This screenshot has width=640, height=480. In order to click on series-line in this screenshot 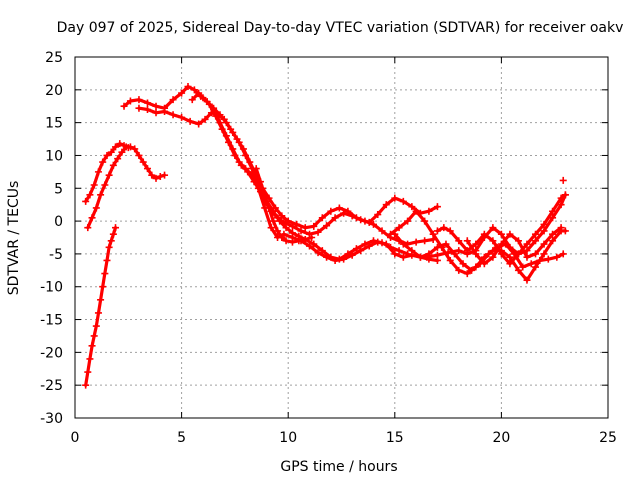, I will do `click(514, 246)`.